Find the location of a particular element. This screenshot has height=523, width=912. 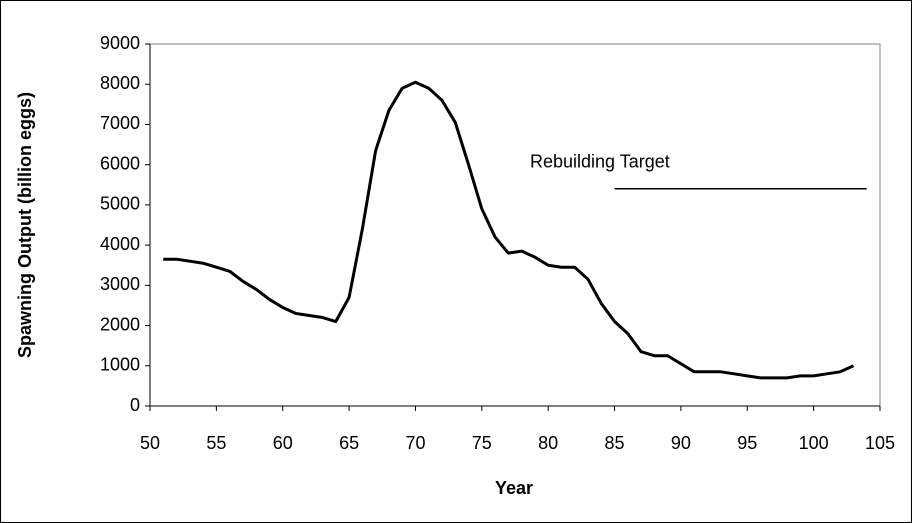

x-tick-label: 80 is located at coordinates (548, 443).